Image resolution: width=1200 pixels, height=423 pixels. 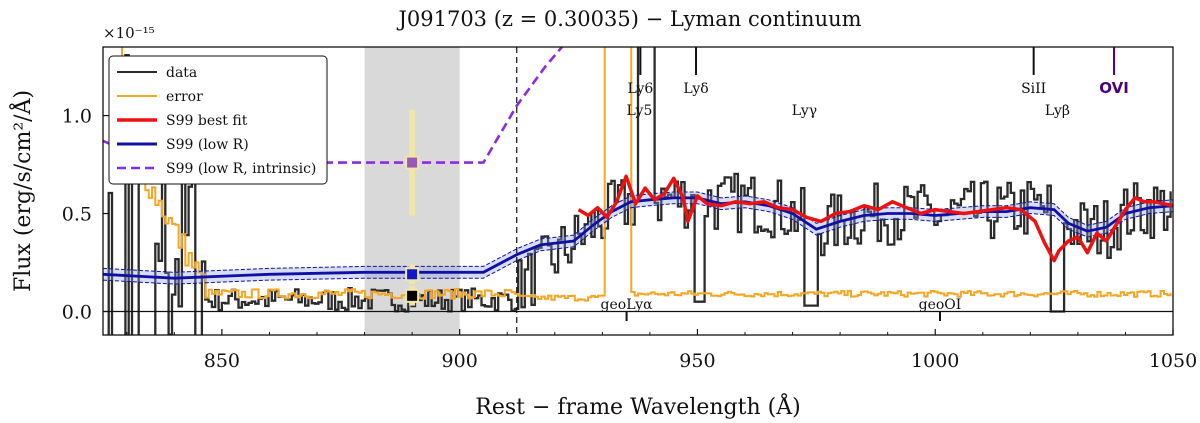 I want to click on chart-title: J091703 (z = 0.30035) − Lyman continuum, so click(x=628, y=19).